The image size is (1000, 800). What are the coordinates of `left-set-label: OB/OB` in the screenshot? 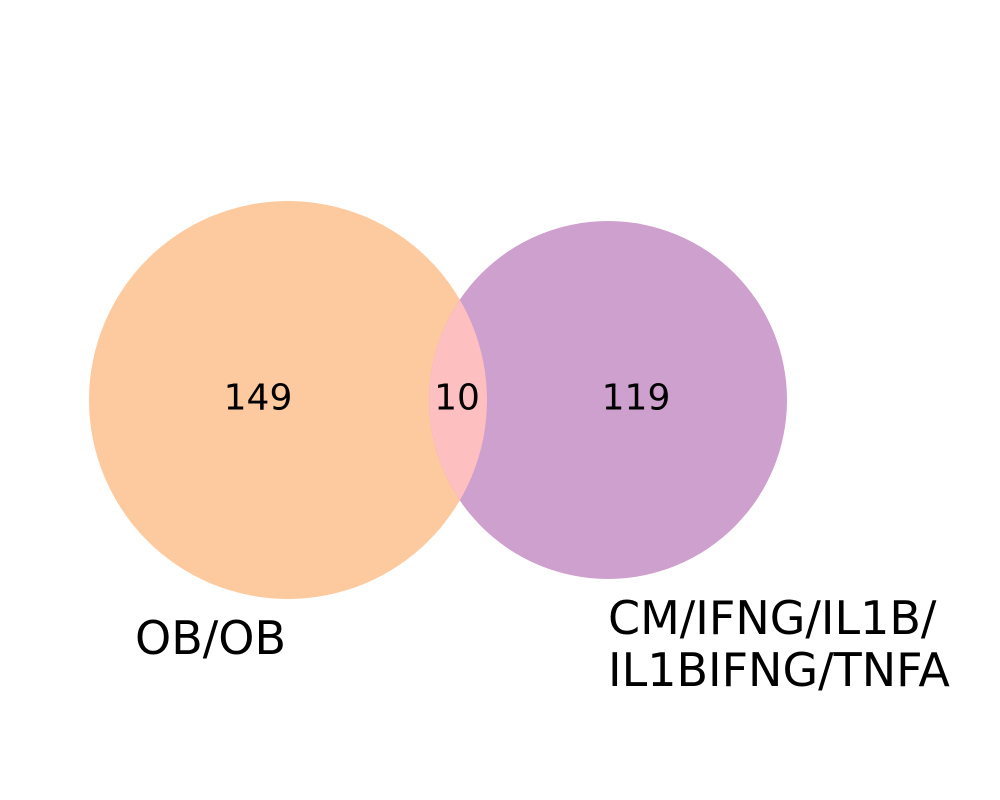 It's located at (210, 638).